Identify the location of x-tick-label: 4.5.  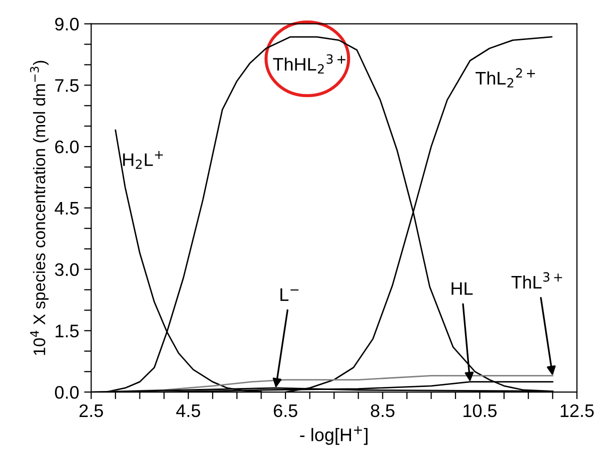
(188, 411).